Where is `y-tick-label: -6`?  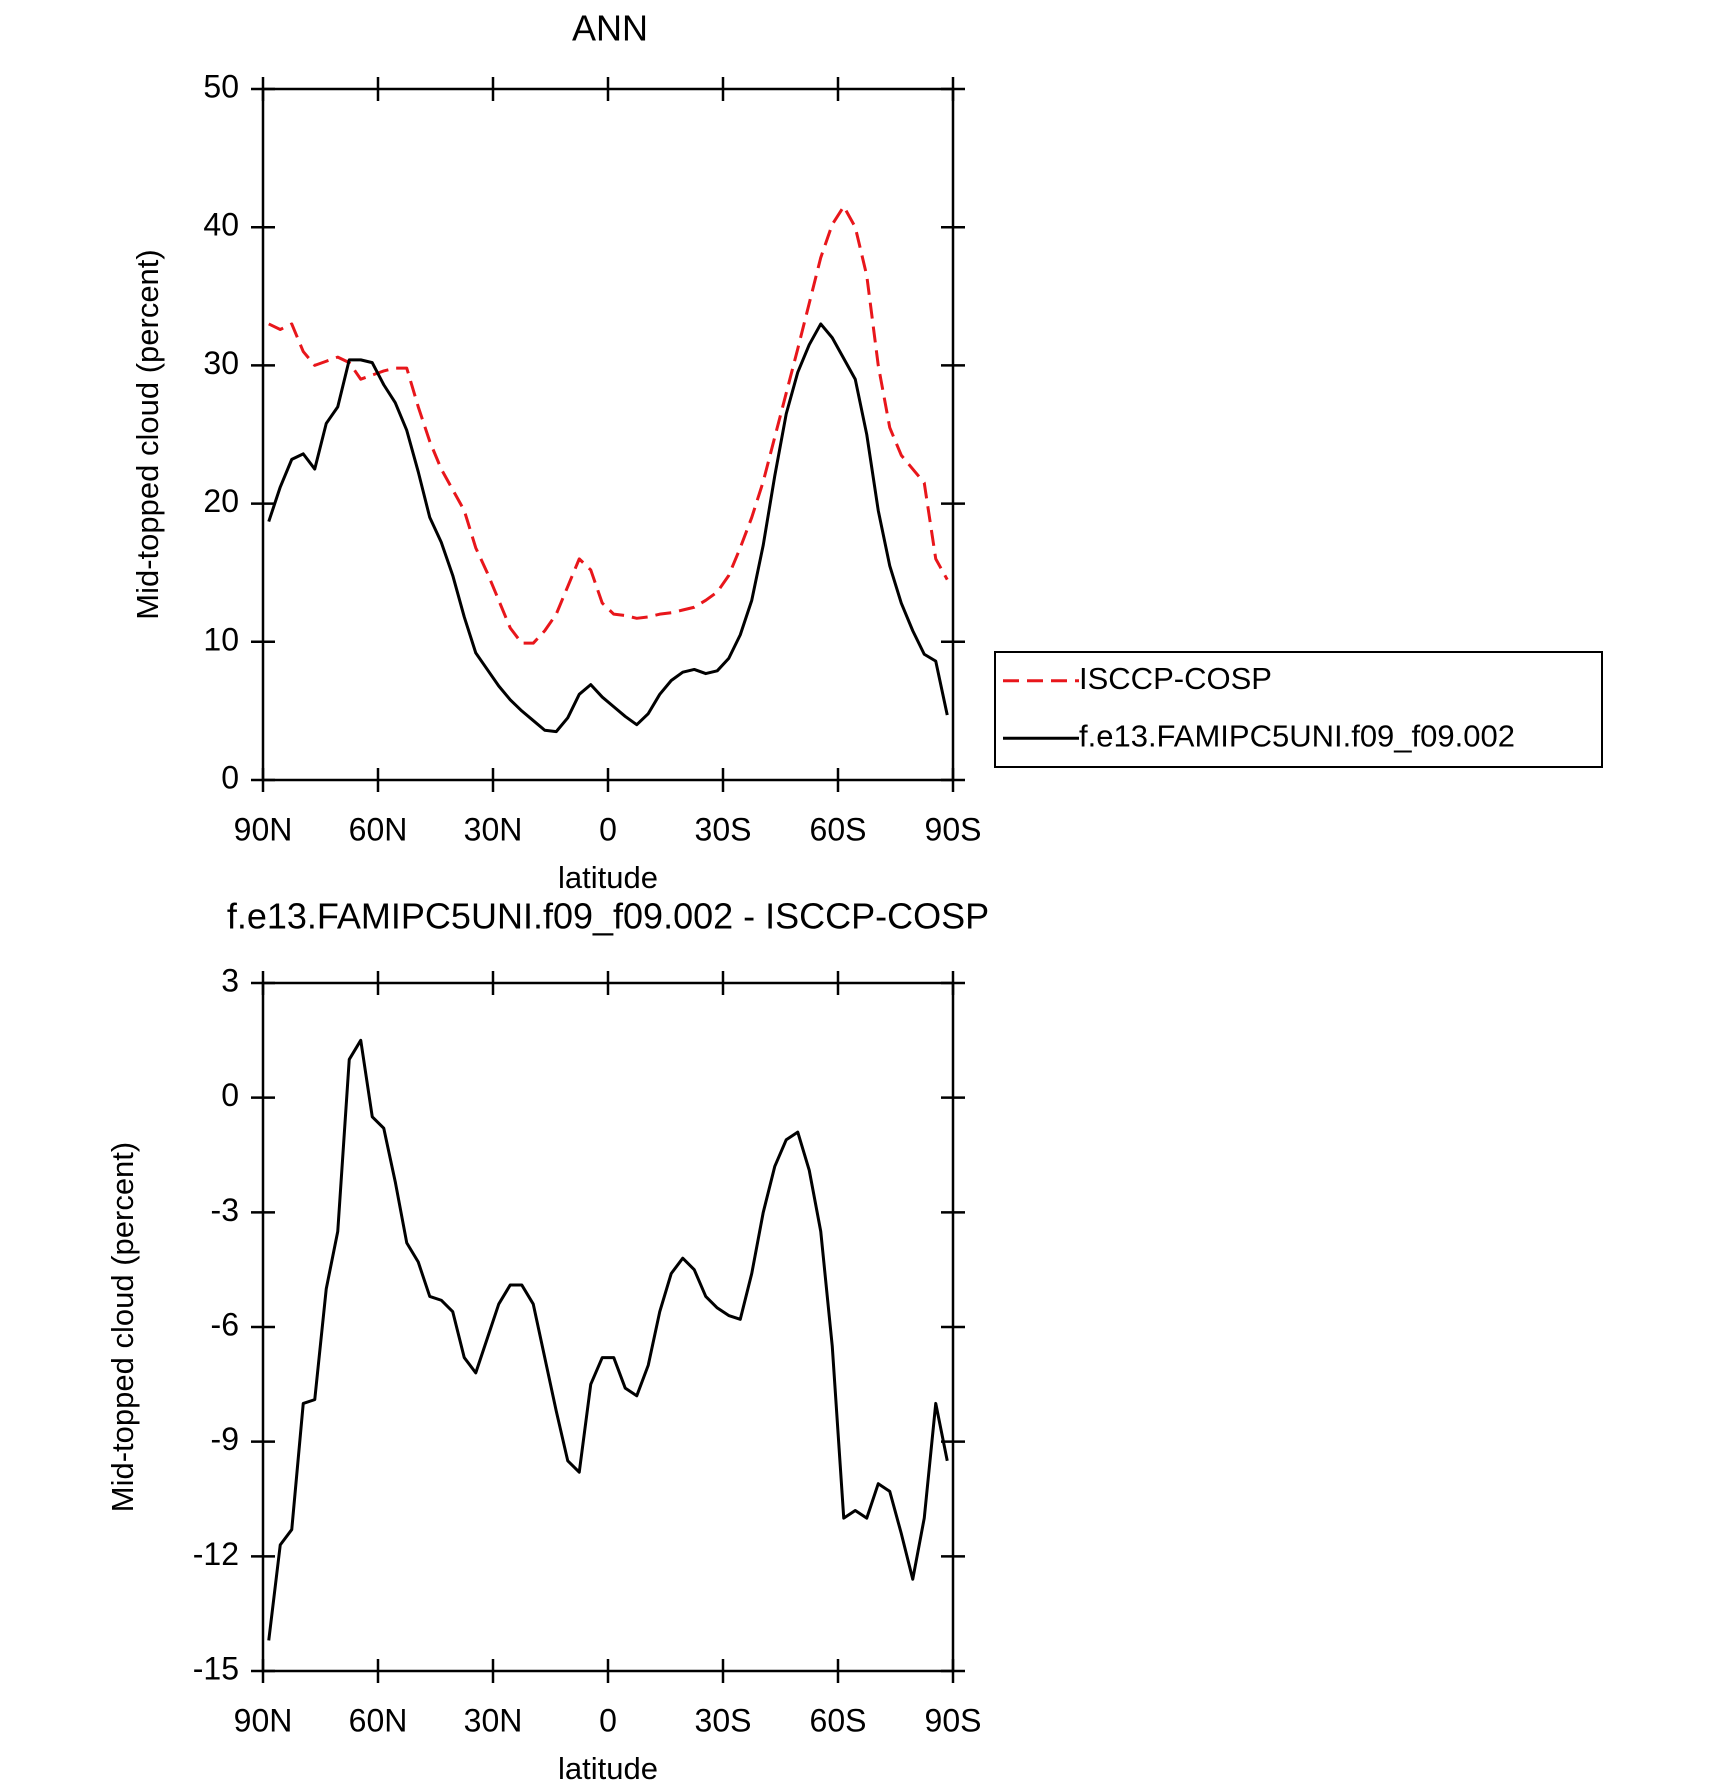
y-tick-label: -6 is located at coordinates (225, 1324).